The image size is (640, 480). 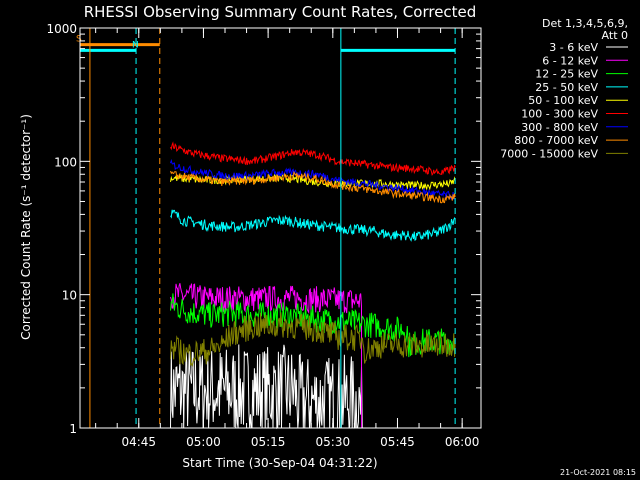 What do you see at coordinates (563, 100) in the screenshot?
I see `legend-label-4: 50 - 100 keV` at bounding box center [563, 100].